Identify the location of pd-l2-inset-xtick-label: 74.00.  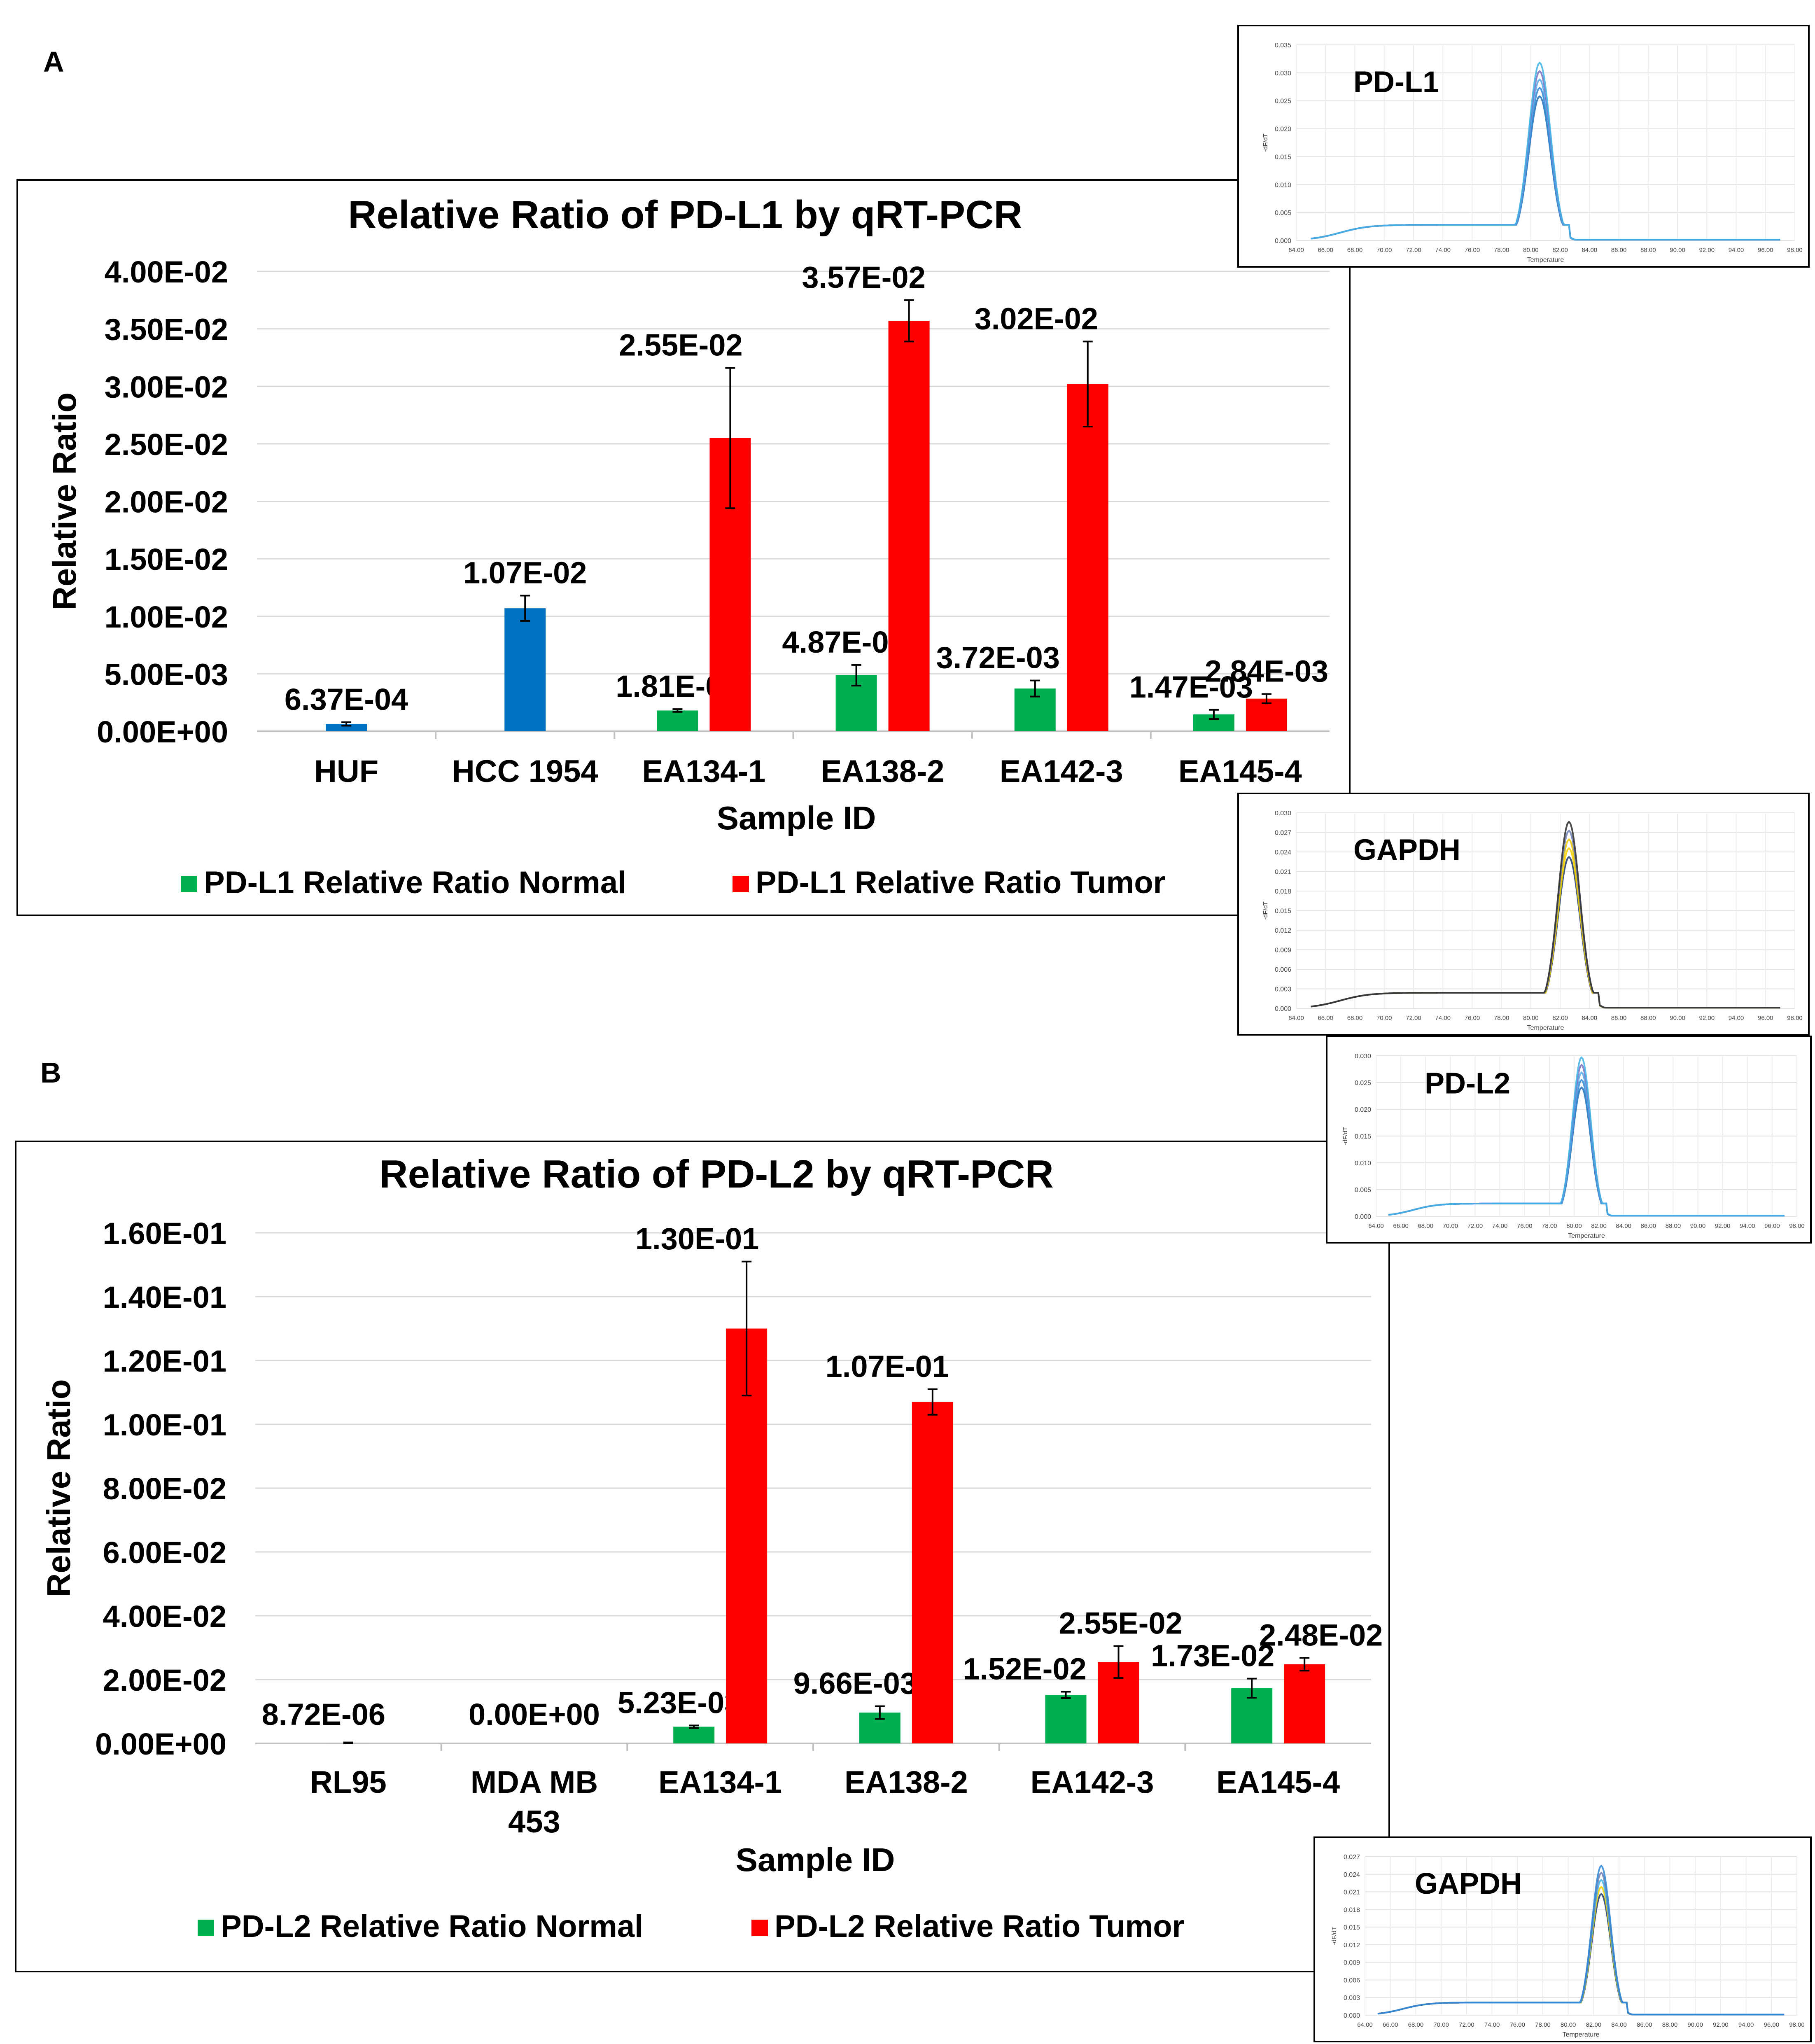
(1500, 1226).